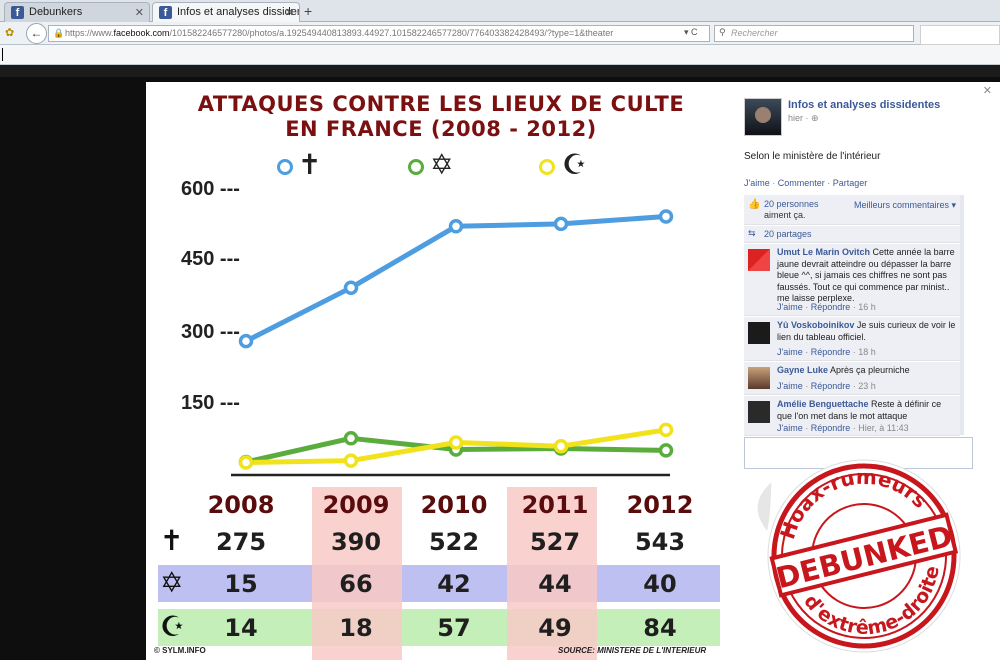  What do you see at coordinates (10, 33) in the screenshot?
I see `addon-icon: ✿` at bounding box center [10, 33].